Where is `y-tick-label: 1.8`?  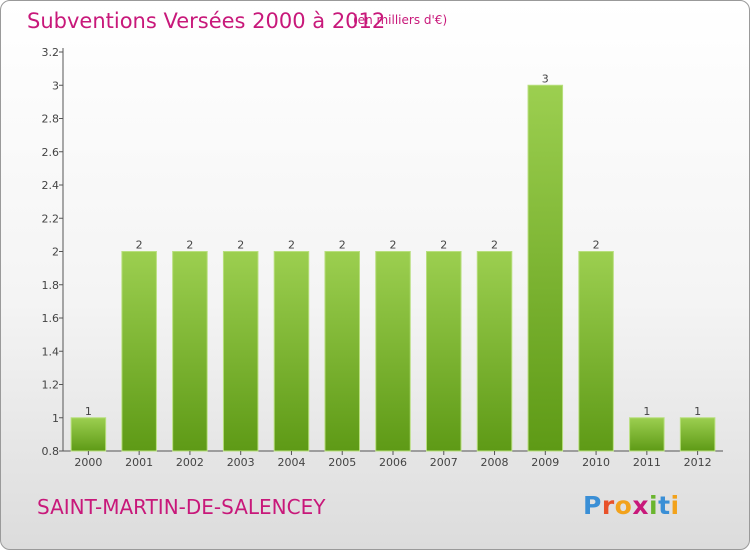
y-tick-label: 1.8 is located at coordinates (51, 285).